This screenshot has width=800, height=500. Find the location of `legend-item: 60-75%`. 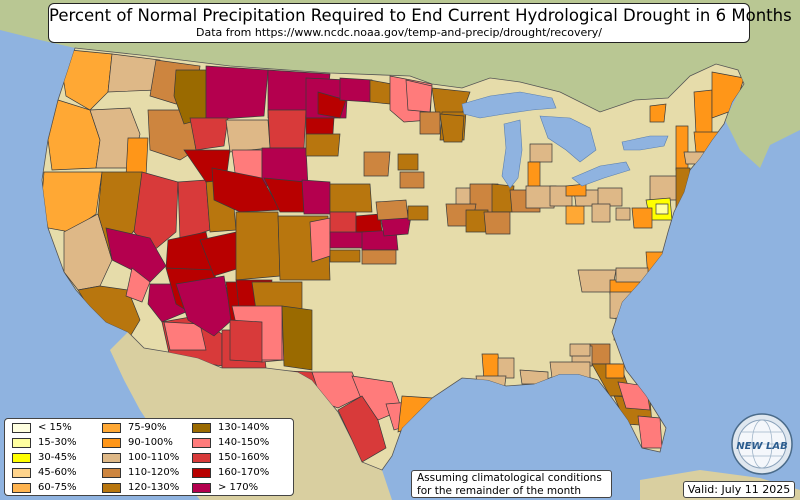

legend-item: 60-75% is located at coordinates (44, 487).